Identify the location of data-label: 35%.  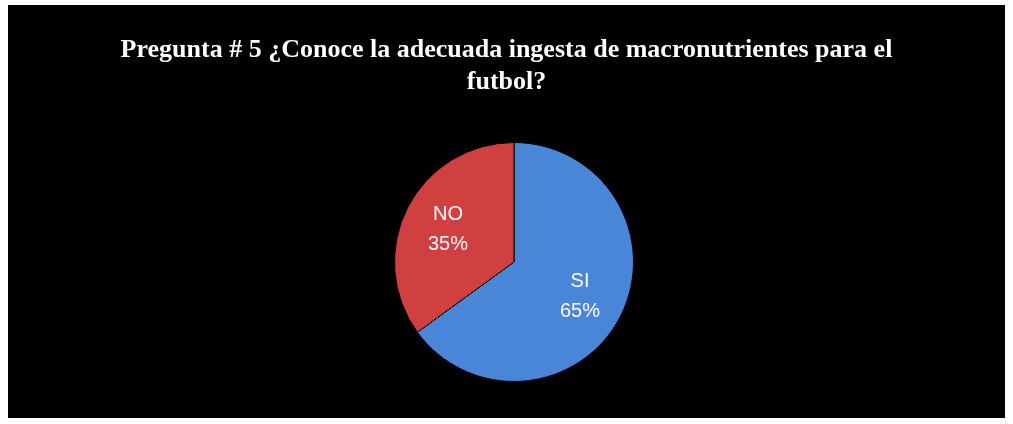
(448, 242).